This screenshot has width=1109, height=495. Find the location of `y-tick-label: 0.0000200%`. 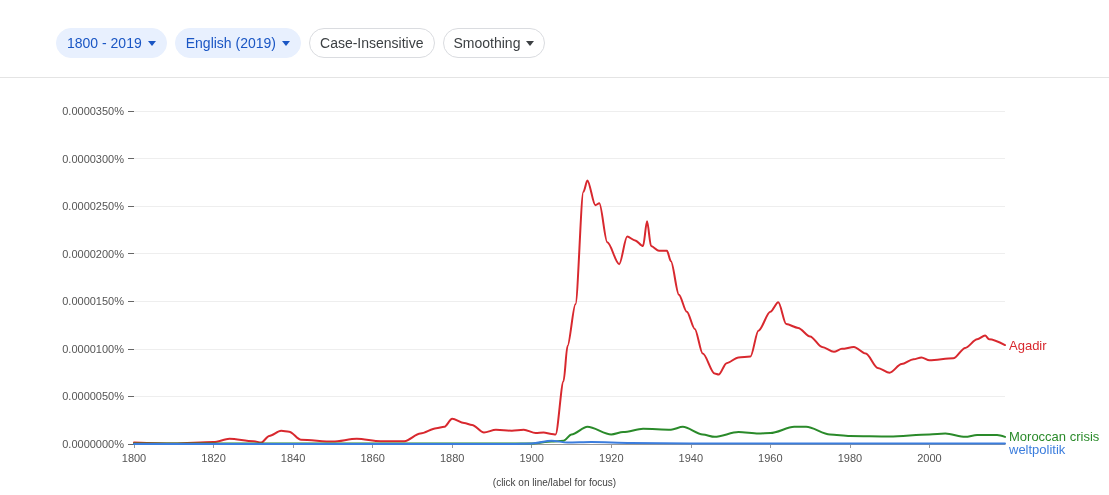

y-tick-label: 0.0000200% is located at coordinates (93, 253).